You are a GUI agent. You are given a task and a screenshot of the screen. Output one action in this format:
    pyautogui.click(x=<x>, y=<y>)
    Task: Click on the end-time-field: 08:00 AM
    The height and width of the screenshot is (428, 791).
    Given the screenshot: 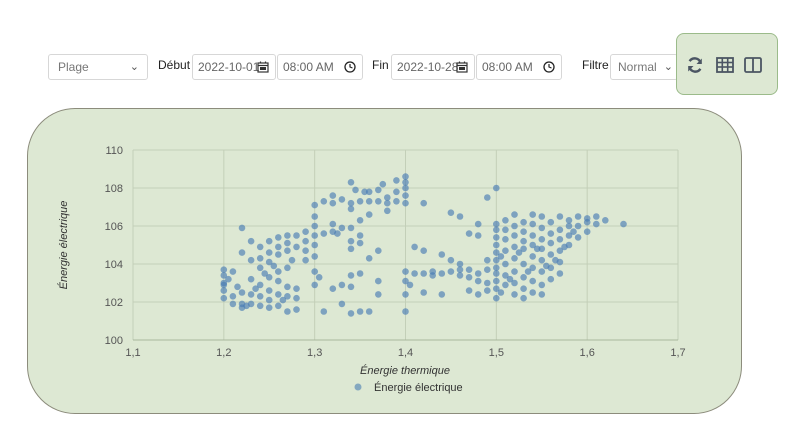 What is the action you would take?
    pyautogui.click(x=519, y=67)
    